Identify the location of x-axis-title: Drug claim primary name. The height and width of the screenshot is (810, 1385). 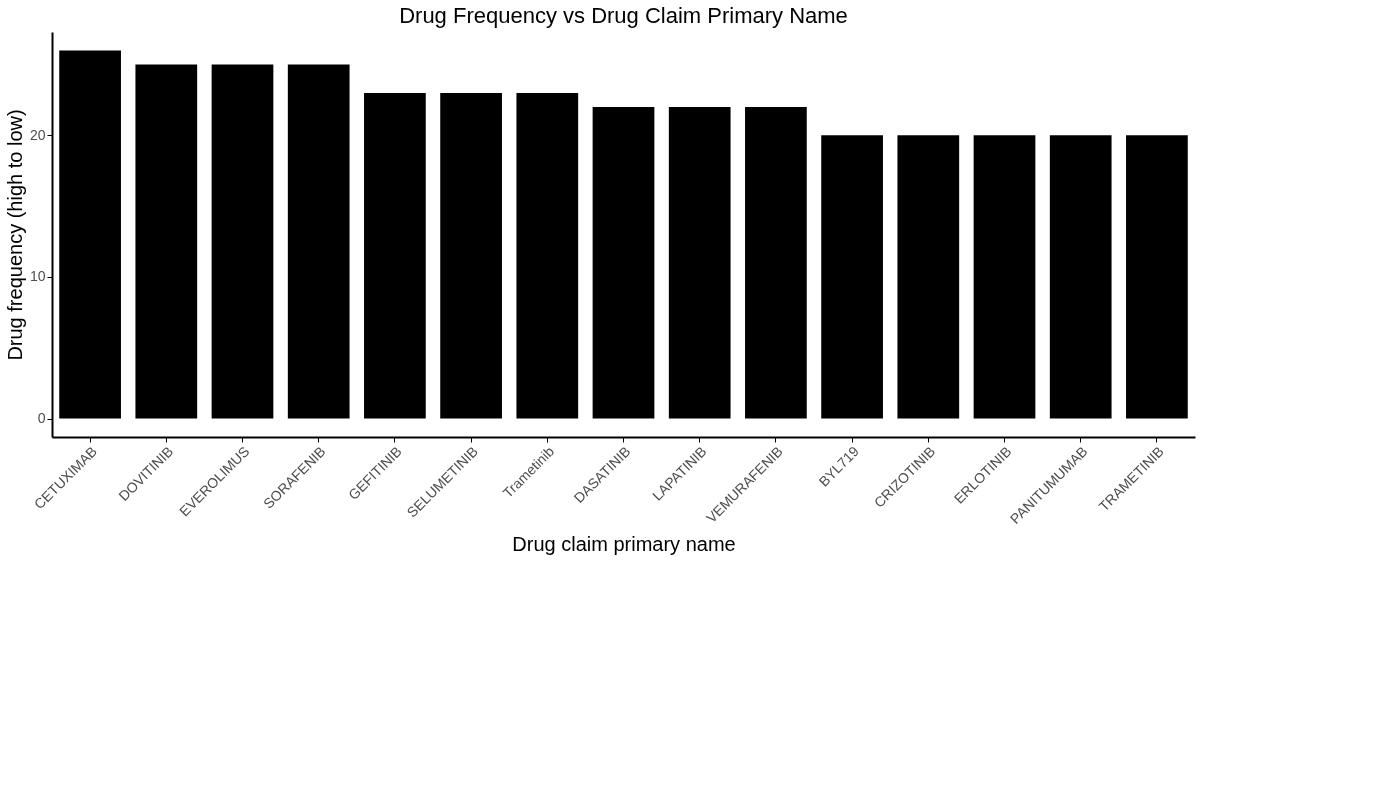
(624, 543).